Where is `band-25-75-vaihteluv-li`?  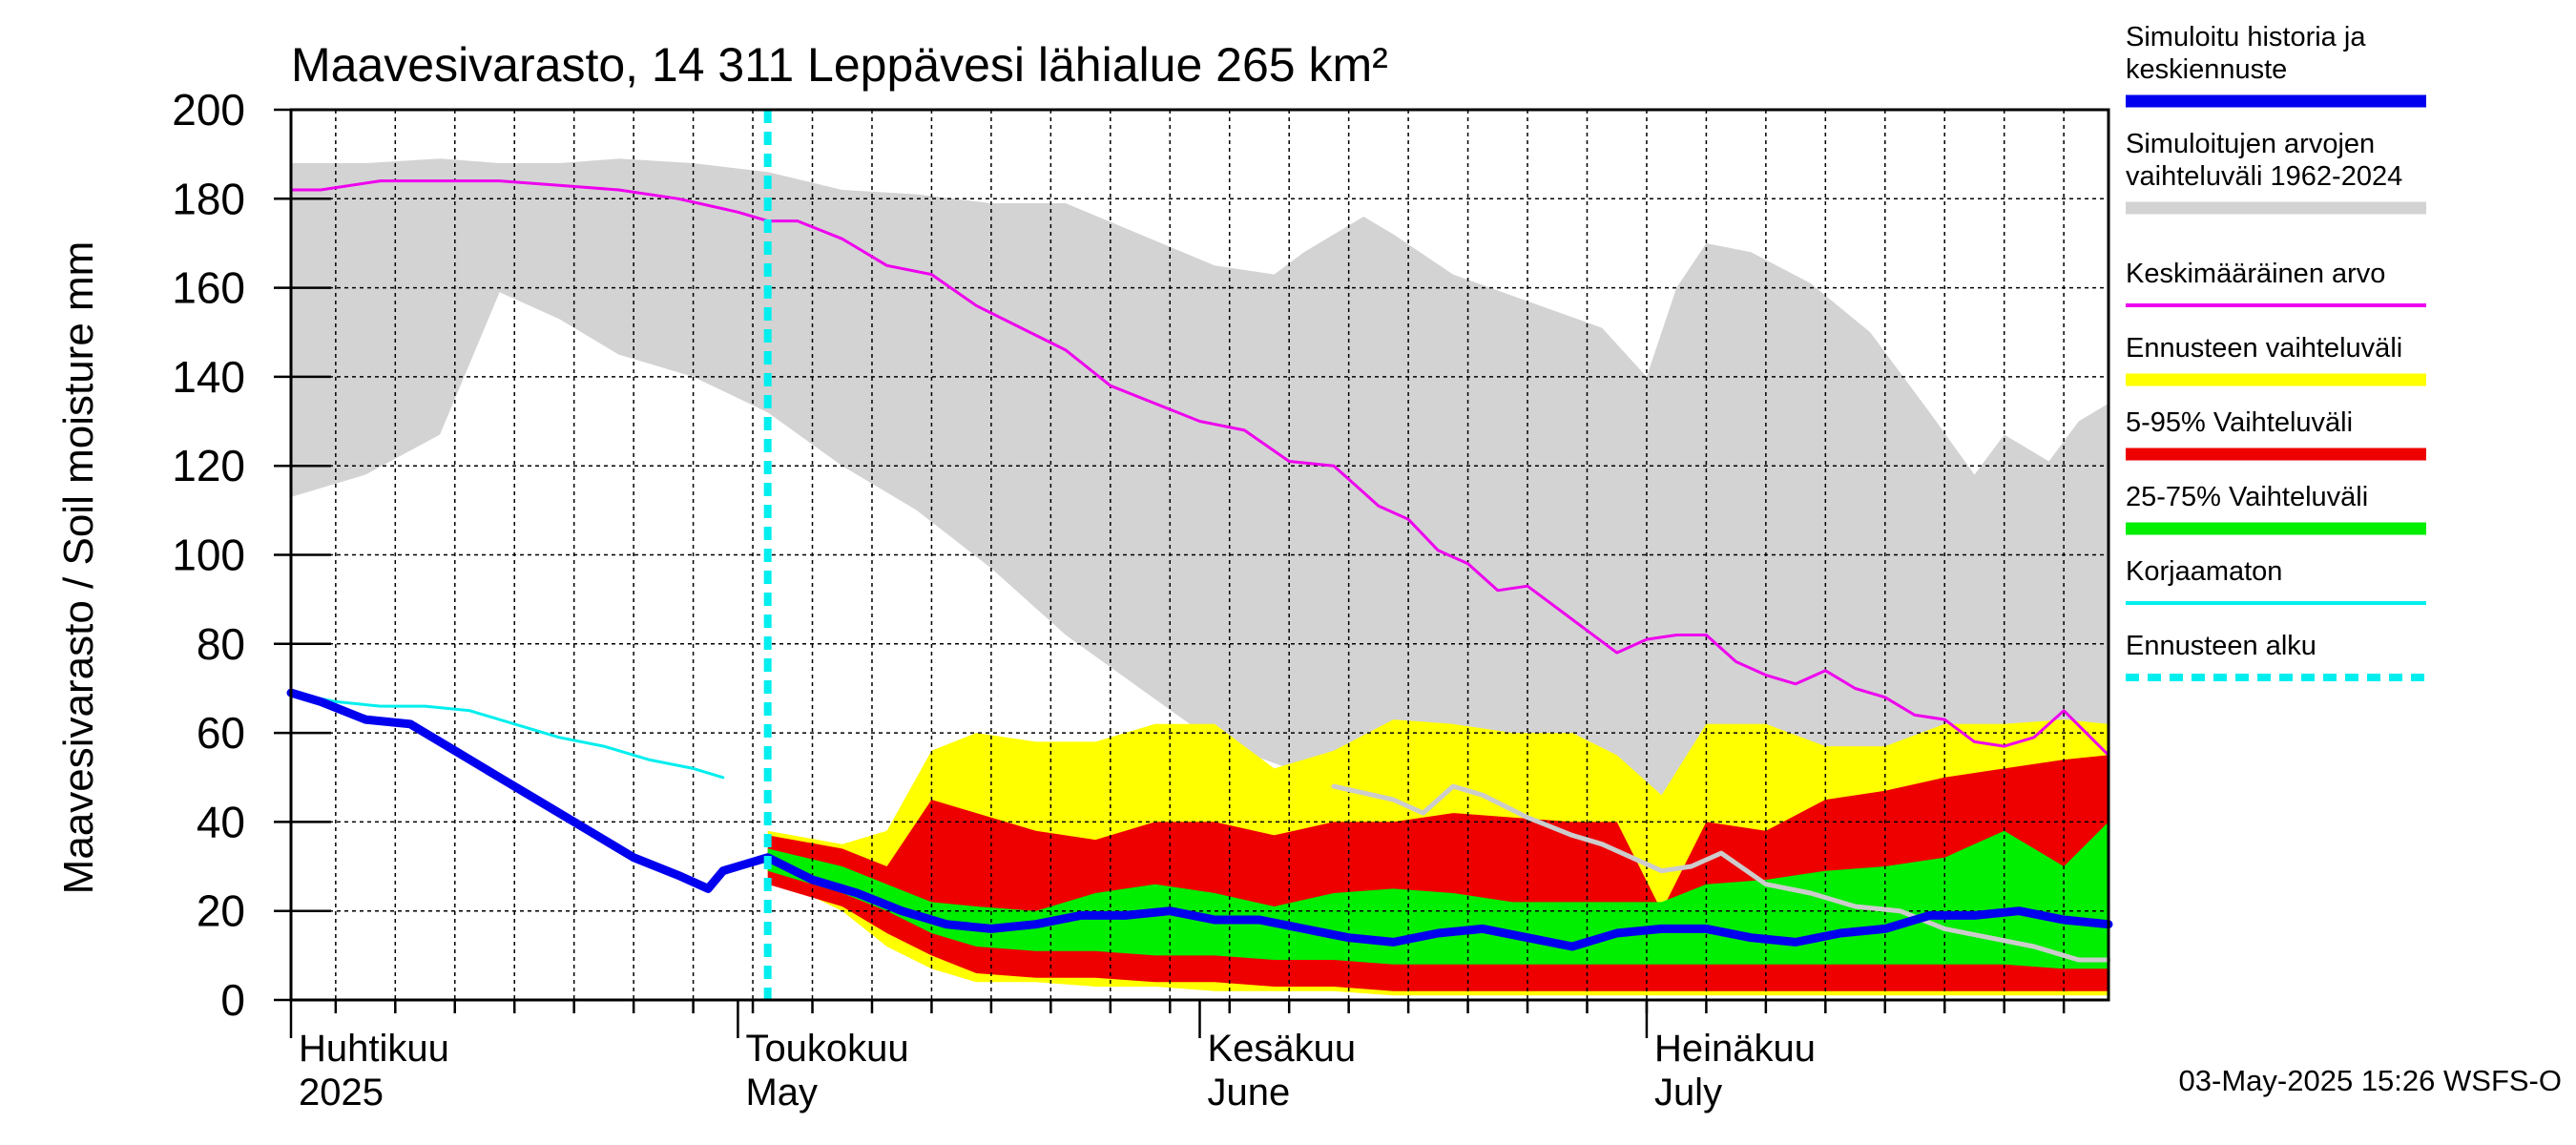 band-25-75-vaihteluv-li is located at coordinates (1438, 896).